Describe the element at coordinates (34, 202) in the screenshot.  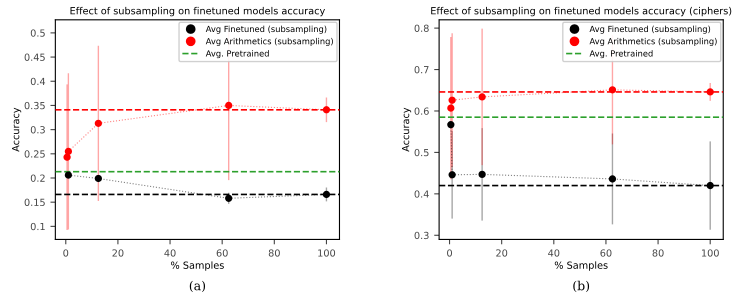
I see `y-tick-label: 0.15` at that location.